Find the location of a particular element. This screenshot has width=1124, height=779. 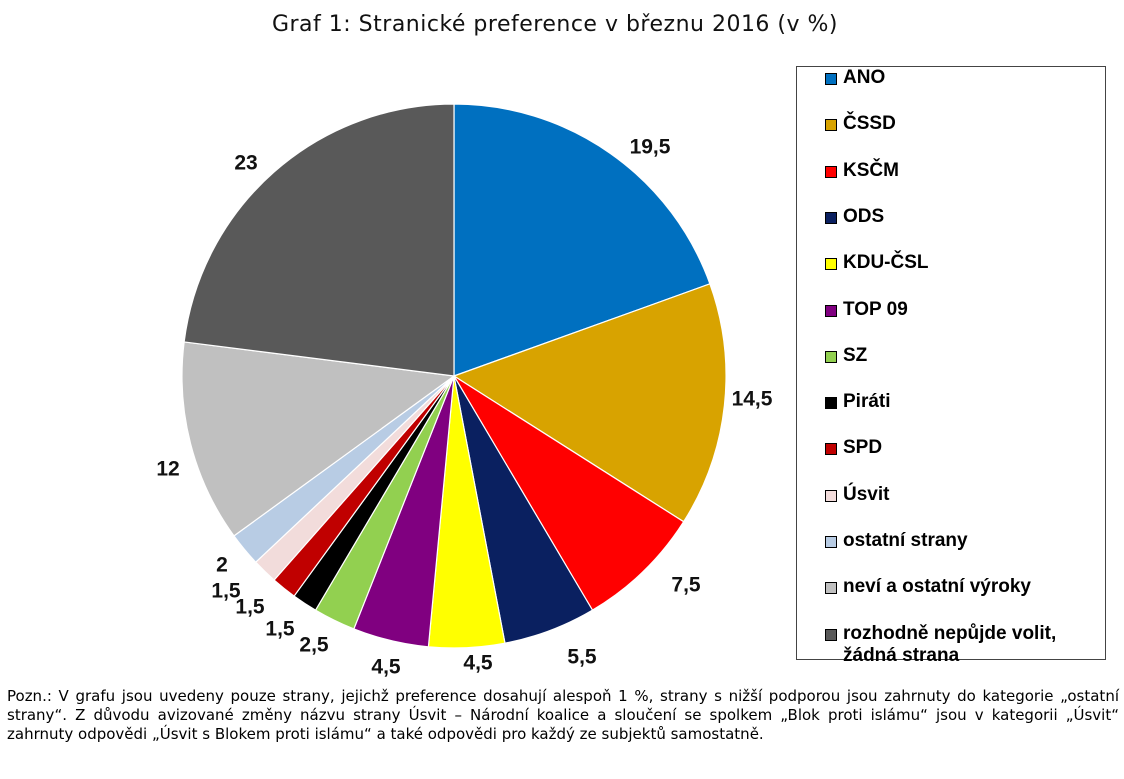

legend-item-12: neví a ostatní výroky is located at coordinates (928, 587).